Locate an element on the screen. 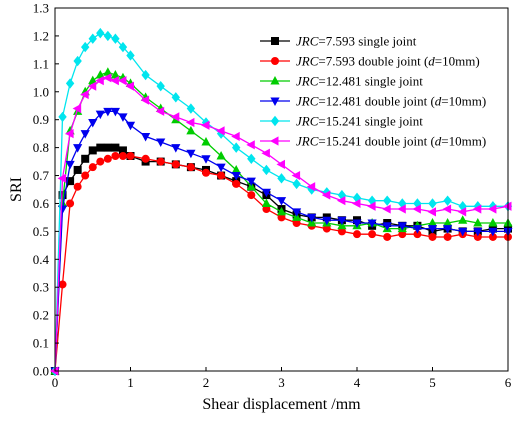 This screenshot has width=526, height=421. legend-label-text: =7.593 double joint ( is located at coordinates (373, 61).